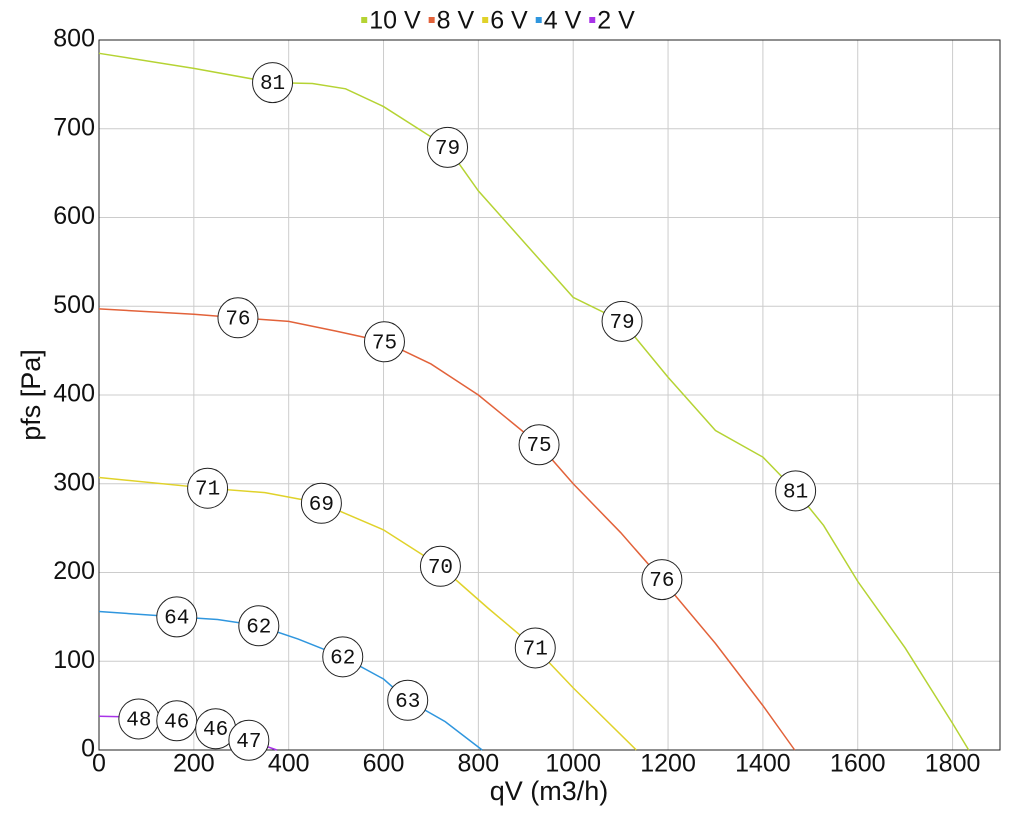  I want to click on y-tick-label: 400, so click(74, 394).